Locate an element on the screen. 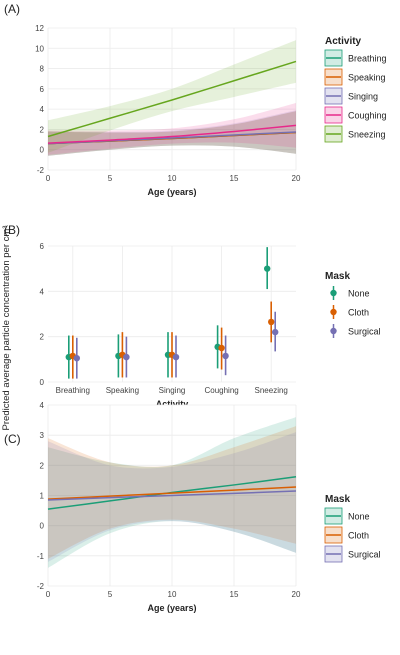  confidence-band-sneezing is located at coordinates (172, 96).